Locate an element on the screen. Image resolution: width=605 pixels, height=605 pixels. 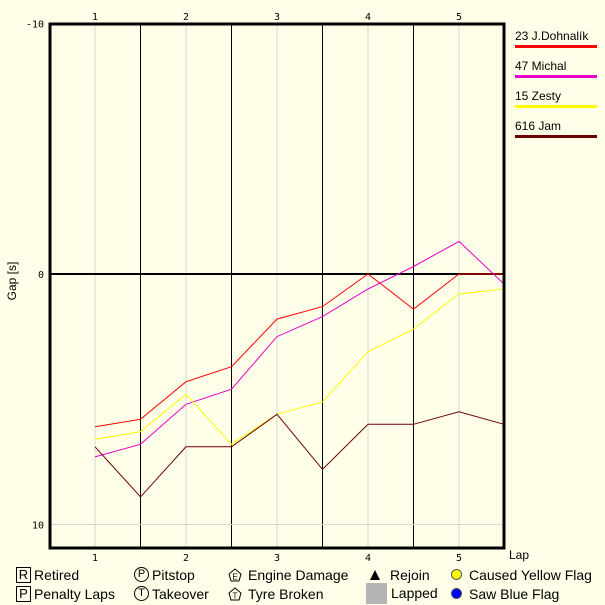
lapped-icon is located at coordinates (376, 593).